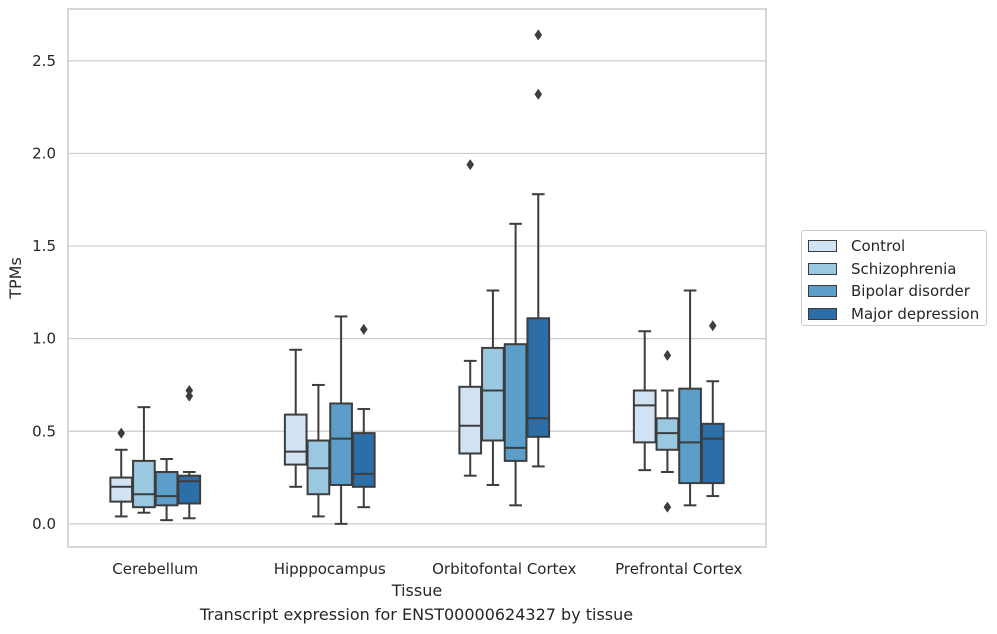 The image size is (997, 634). I want to click on x-axis-label: Tissue, so click(416, 590).